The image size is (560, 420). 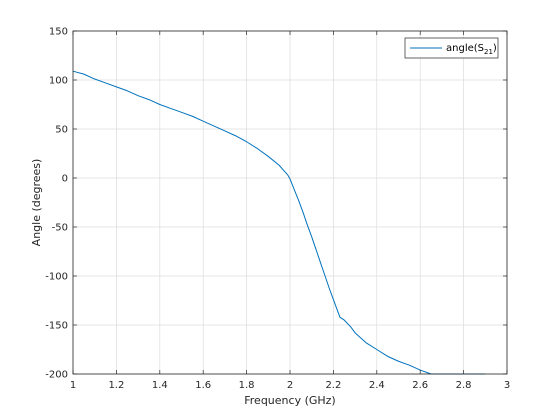 I want to click on x-tick-label: 2.6, so click(x=420, y=385).